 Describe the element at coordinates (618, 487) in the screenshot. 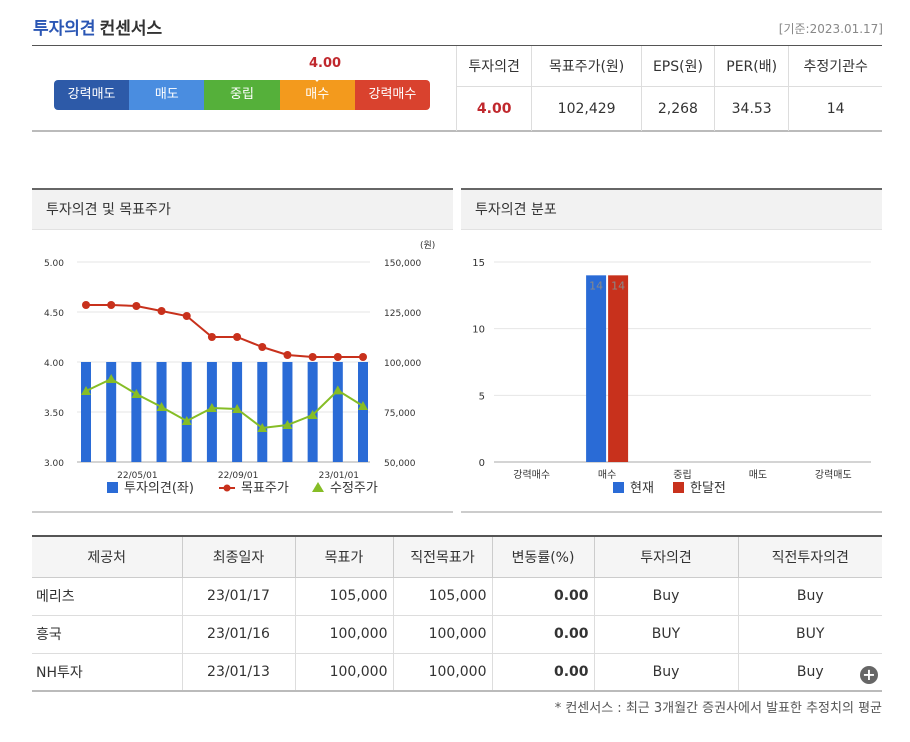

I see `legend-current-swatch` at that location.